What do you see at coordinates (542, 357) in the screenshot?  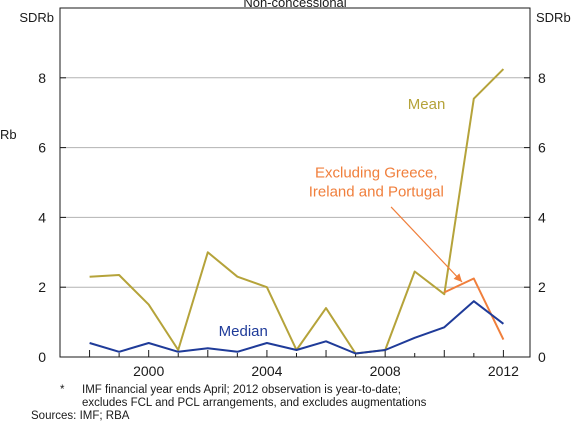 I see `y-tick-label-right: 0` at bounding box center [542, 357].